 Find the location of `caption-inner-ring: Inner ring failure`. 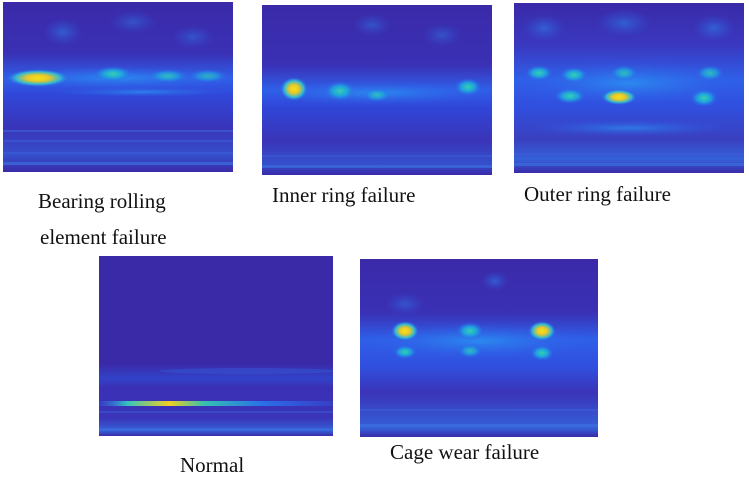

caption-inner-ring: Inner ring failure is located at coordinates (344, 195).